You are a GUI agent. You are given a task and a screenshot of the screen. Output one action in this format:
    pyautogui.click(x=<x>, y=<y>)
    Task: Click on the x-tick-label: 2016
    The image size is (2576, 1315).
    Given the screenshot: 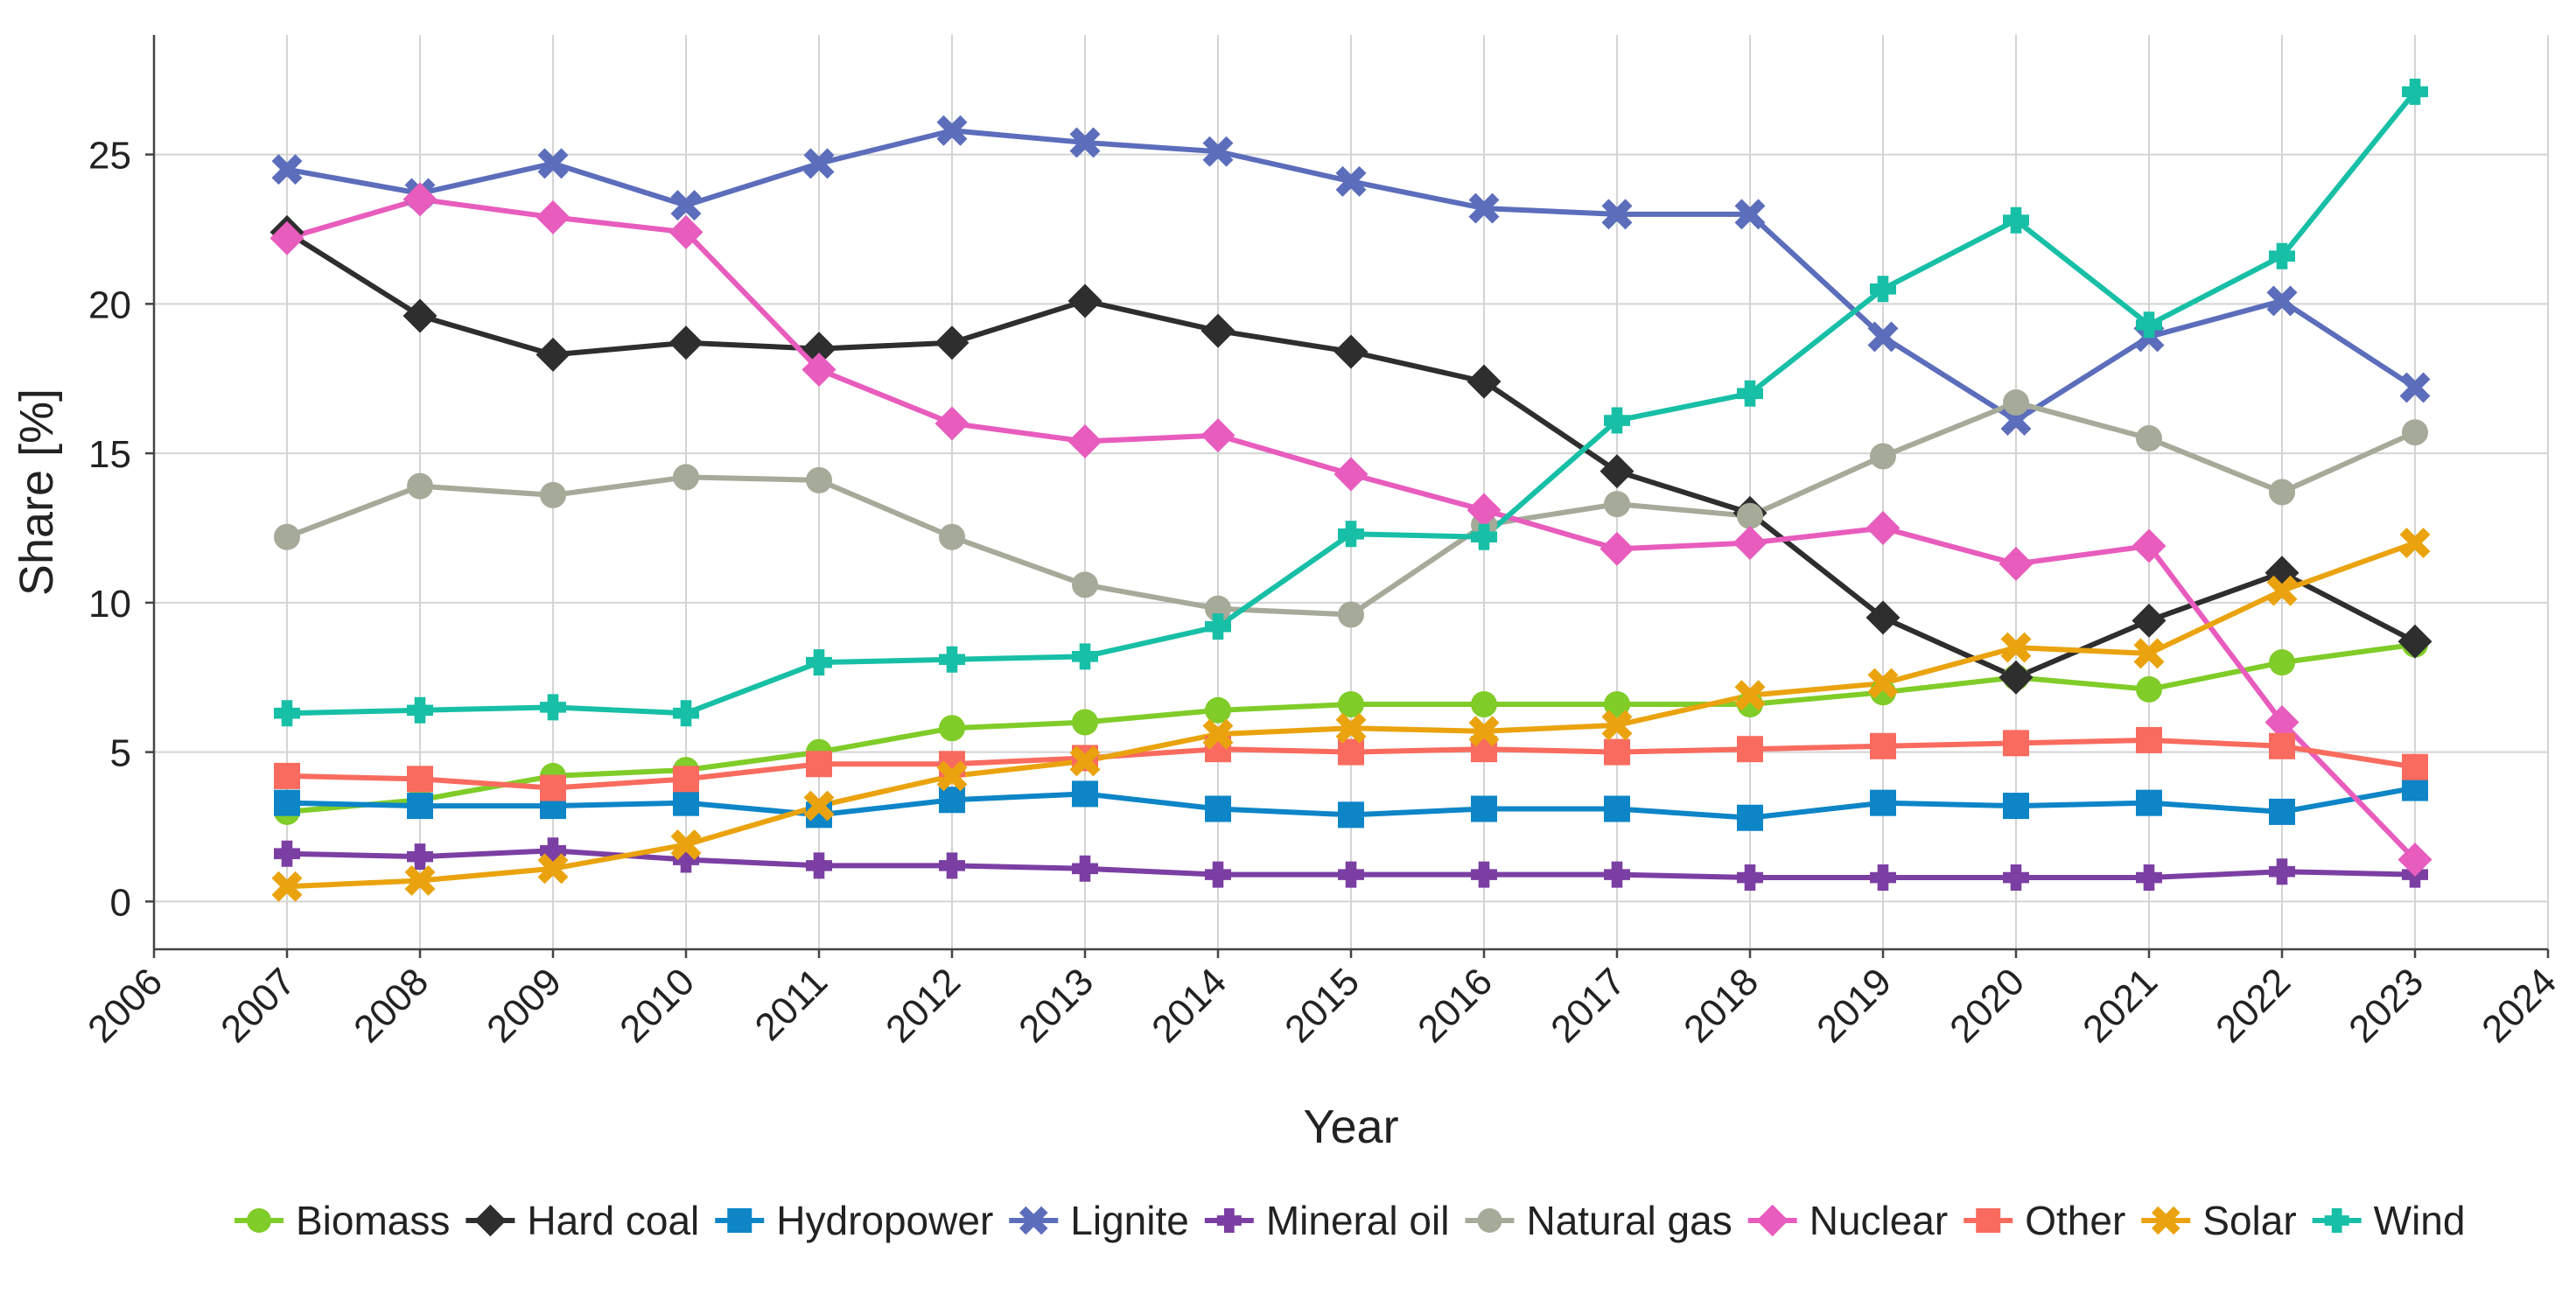 What is the action you would take?
    pyautogui.click(x=1455, y=1006)
    